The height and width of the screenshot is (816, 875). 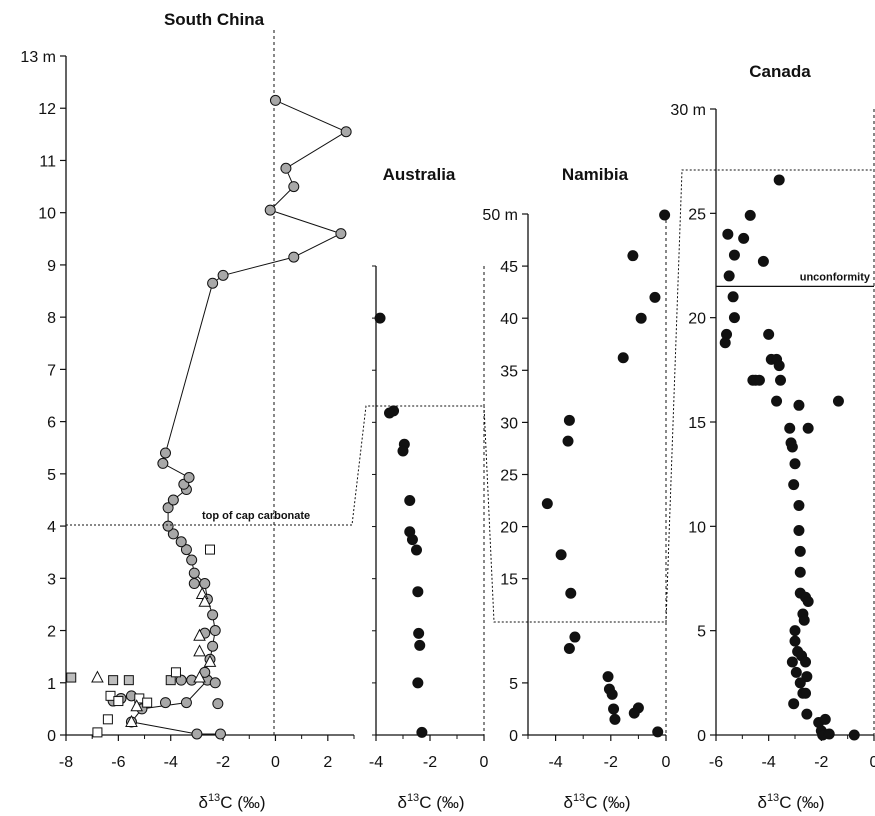 What do you see at coordinates (509, 580) in the screenshot?
I see `y-tick-label: 15` at bounding box center [509, 580].